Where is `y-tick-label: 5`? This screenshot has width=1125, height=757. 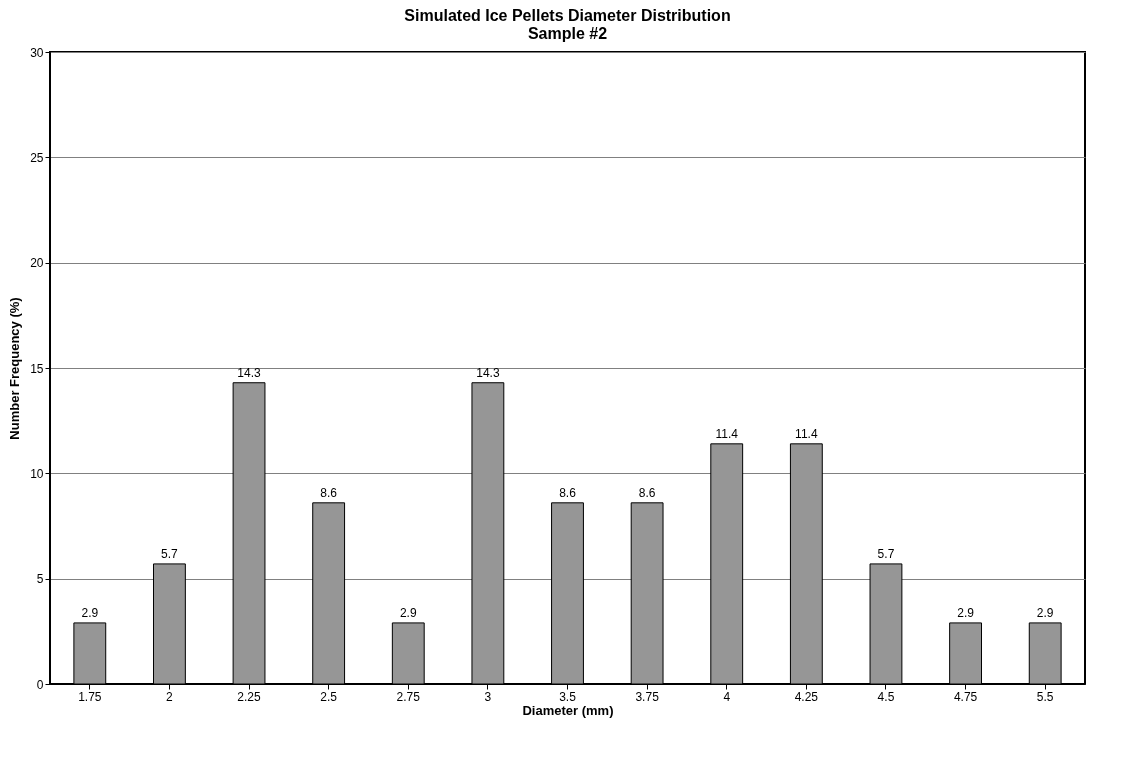 y-tick-label: 5 is located at coordinates (40, 579).